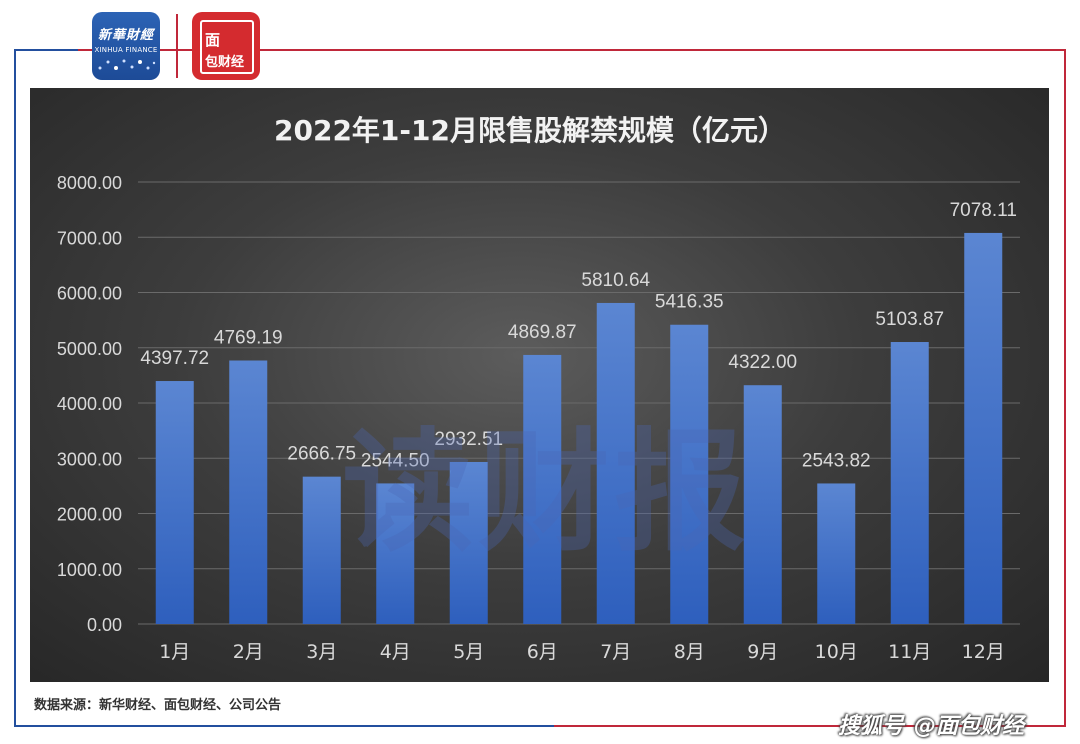 This screenshot has height=744, width=1080. Describe the element at coordinates (15, 388) in the screenshot. I see `frame-left-border` at that location.